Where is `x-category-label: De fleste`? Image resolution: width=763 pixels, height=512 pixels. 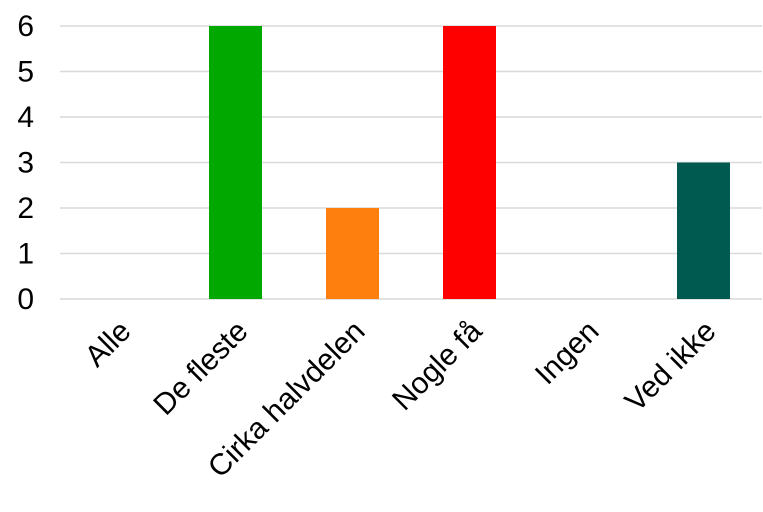
x-category-label: De fleste is located at coordinates (200, 368).